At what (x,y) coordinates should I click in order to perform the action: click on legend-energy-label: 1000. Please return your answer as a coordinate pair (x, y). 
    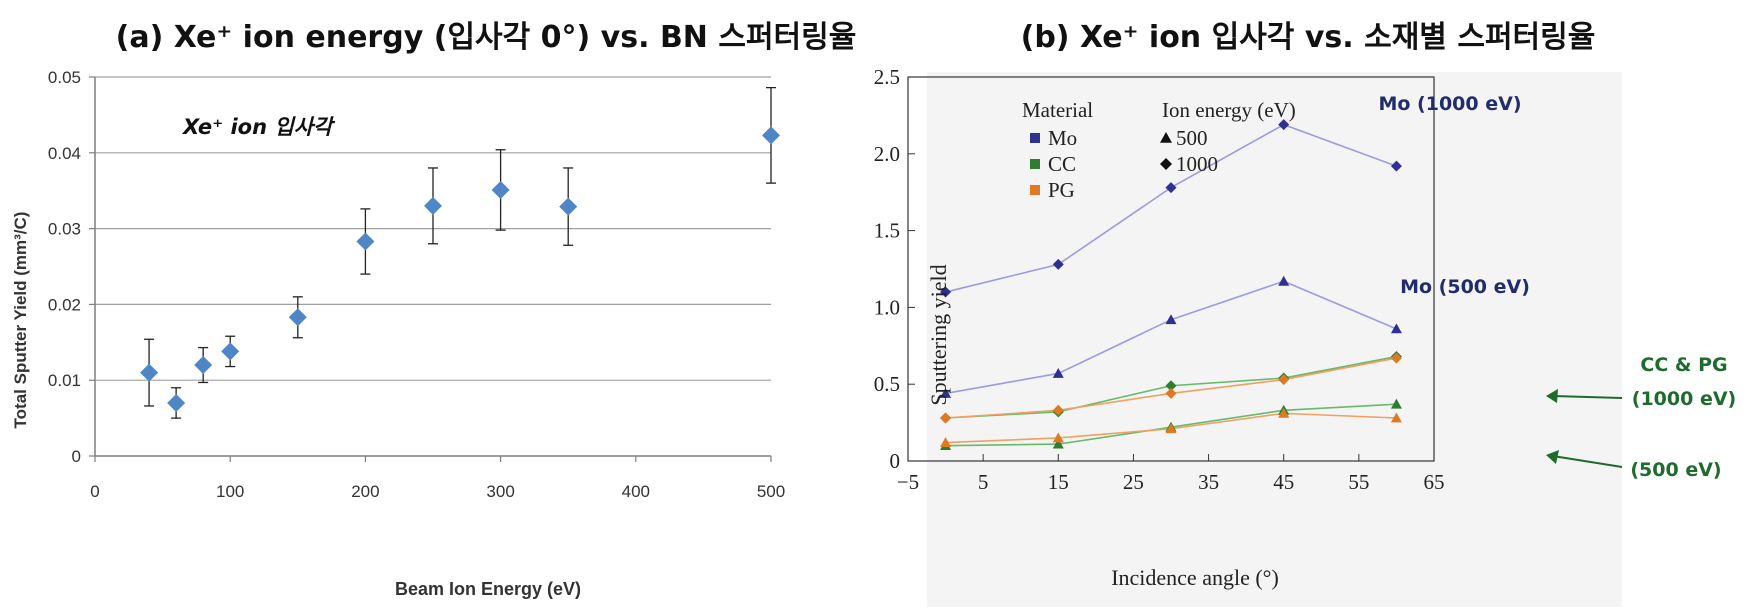
    Looking at the image, I should click on (1197, 164).